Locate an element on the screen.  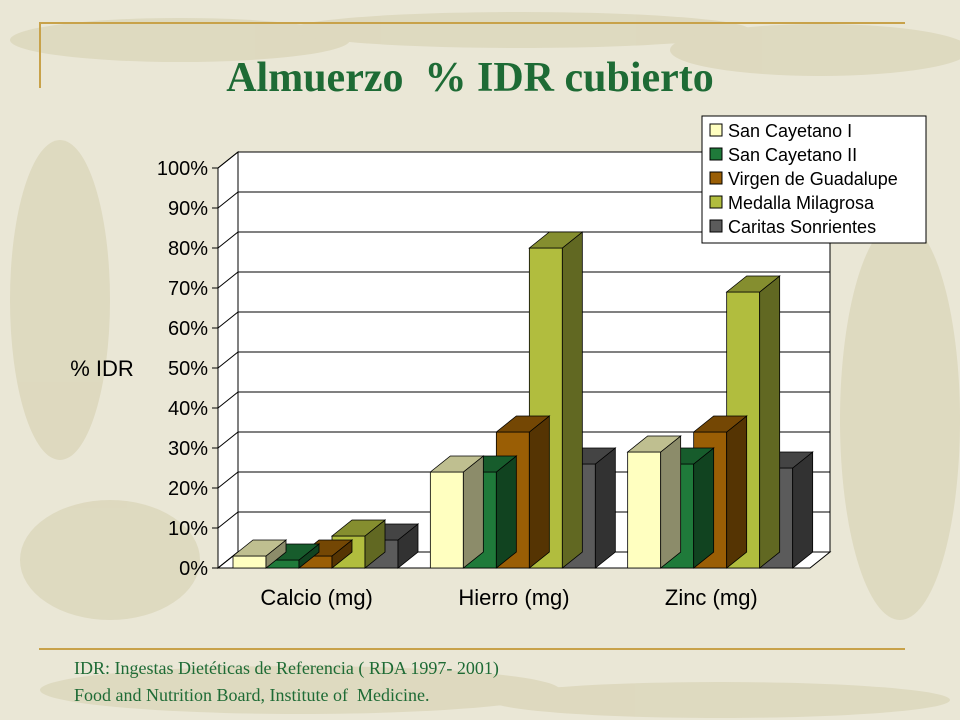
y-tick-label: 80% is located at coordinates (188, 249).